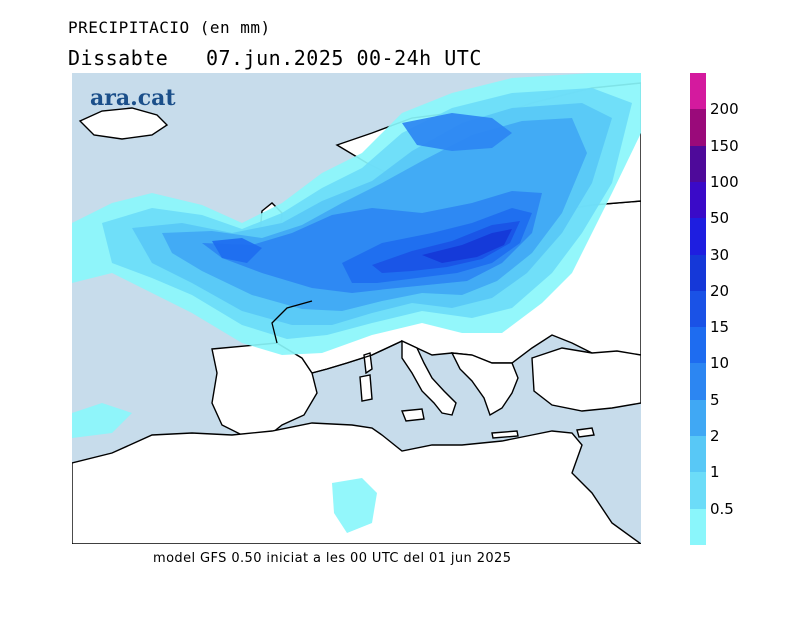  What do you see at coordinates (715, 436) in the screenshot?
I see `legend-label: 2` at bounding box center [715, 436].